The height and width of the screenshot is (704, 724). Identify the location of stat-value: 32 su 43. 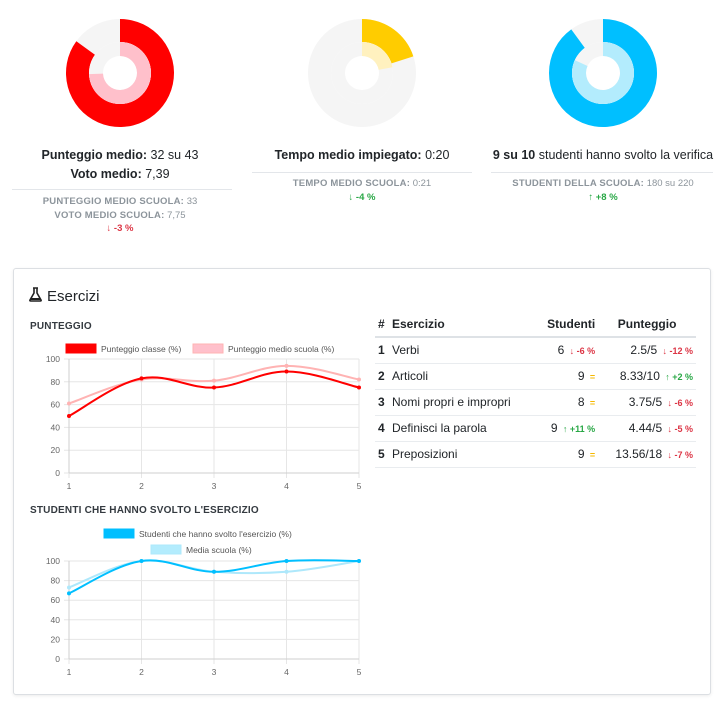
(174, 155).